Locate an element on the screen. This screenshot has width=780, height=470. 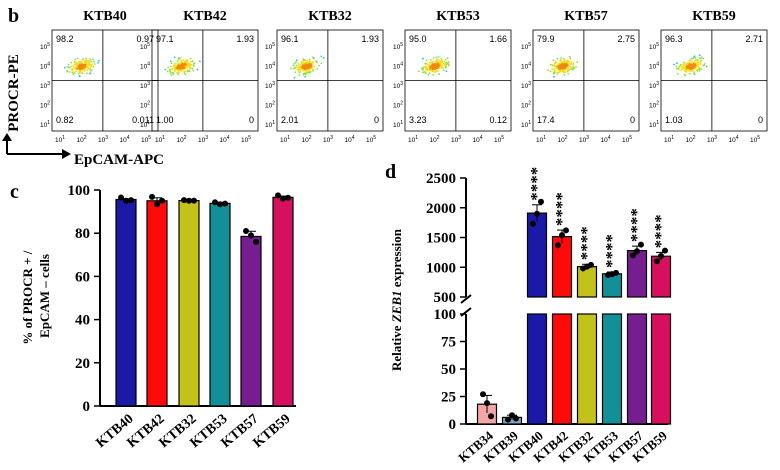
significance-stars: **** is located at coordinates (636, 225).